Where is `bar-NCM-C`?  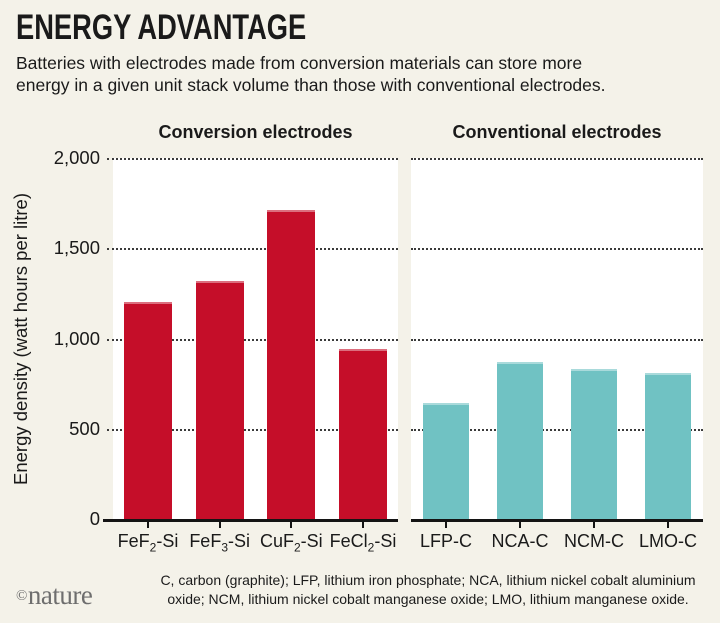 bar-NCM-C is located at coordinates (594, 444).